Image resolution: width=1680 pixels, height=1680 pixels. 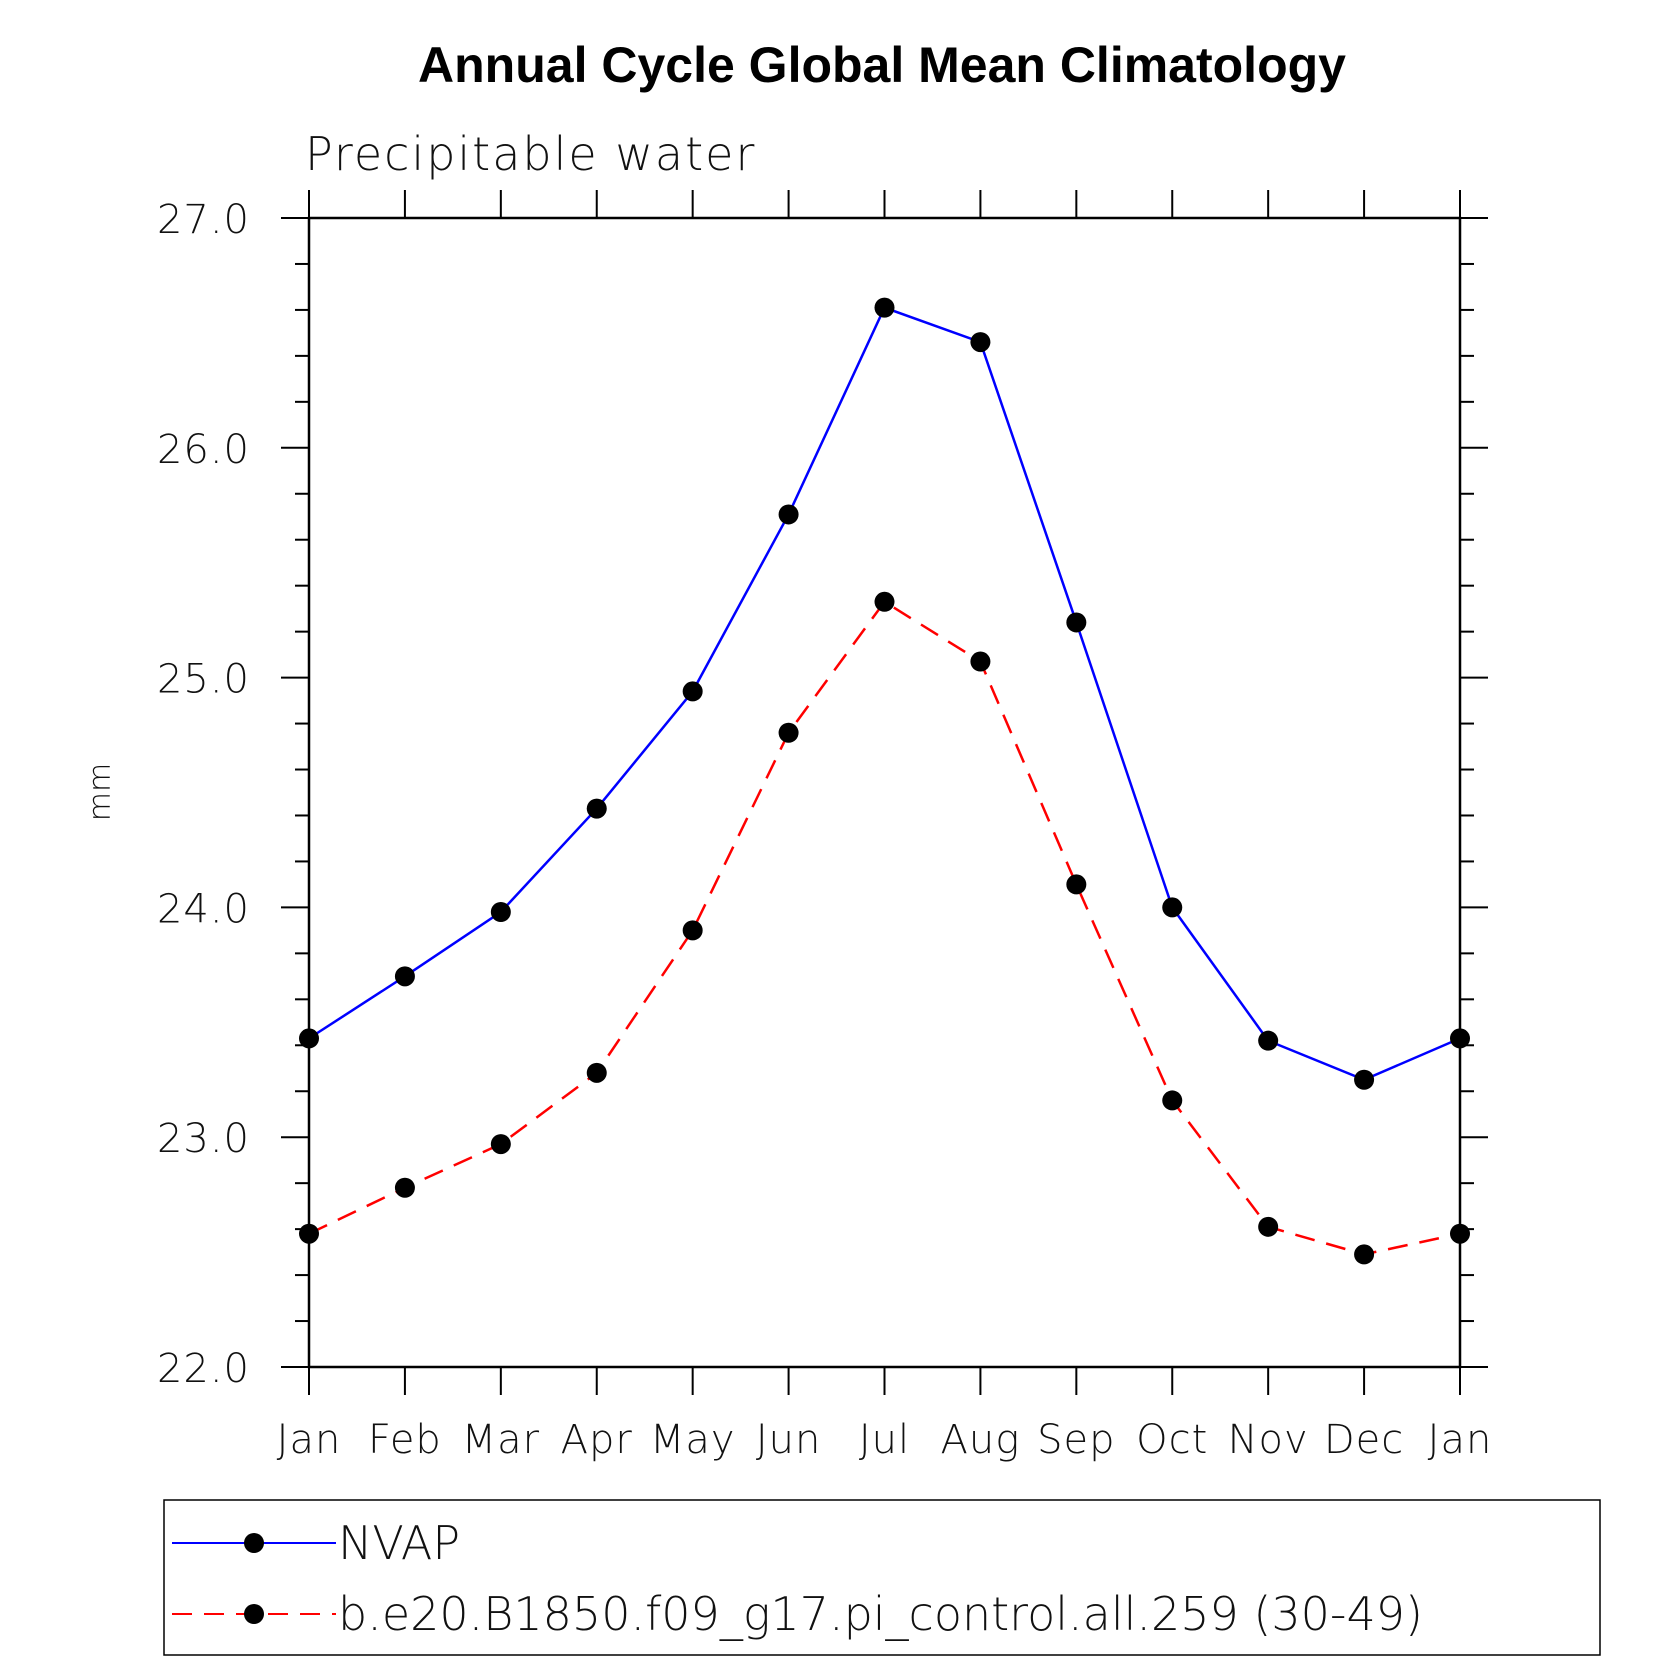 I want to click on y-axis-label: mm, so click(x=100, y=792).